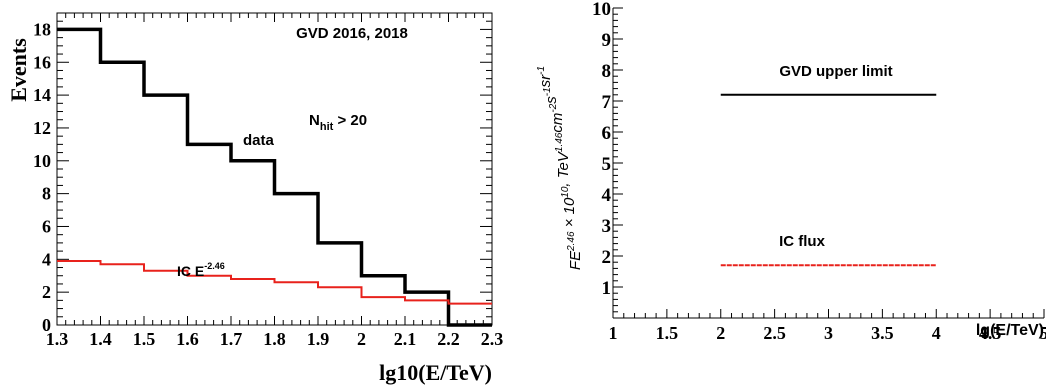  What do you see at coordinates (187, 339) in the screenshot?
I see `x-tick-label: 1.6` at bounding box center [187, 339].